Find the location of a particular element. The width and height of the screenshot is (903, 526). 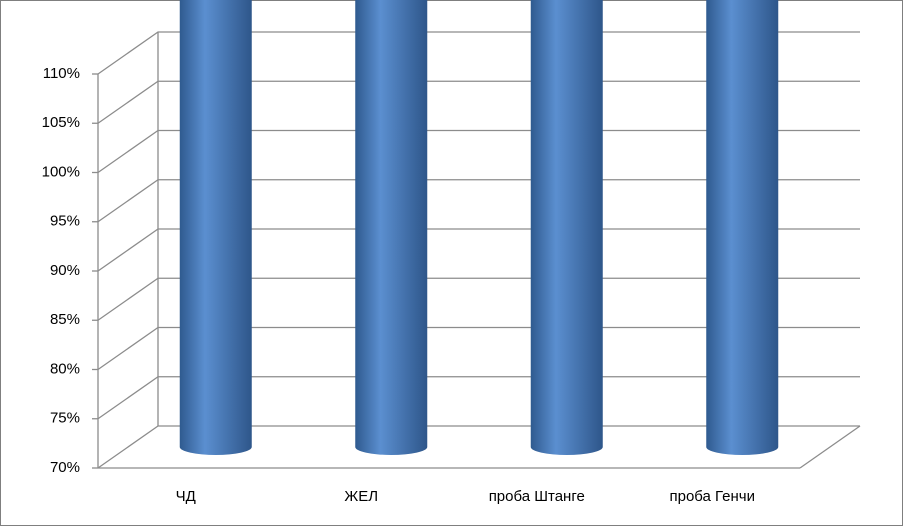

axis-line is located at coordinates (830, 447).